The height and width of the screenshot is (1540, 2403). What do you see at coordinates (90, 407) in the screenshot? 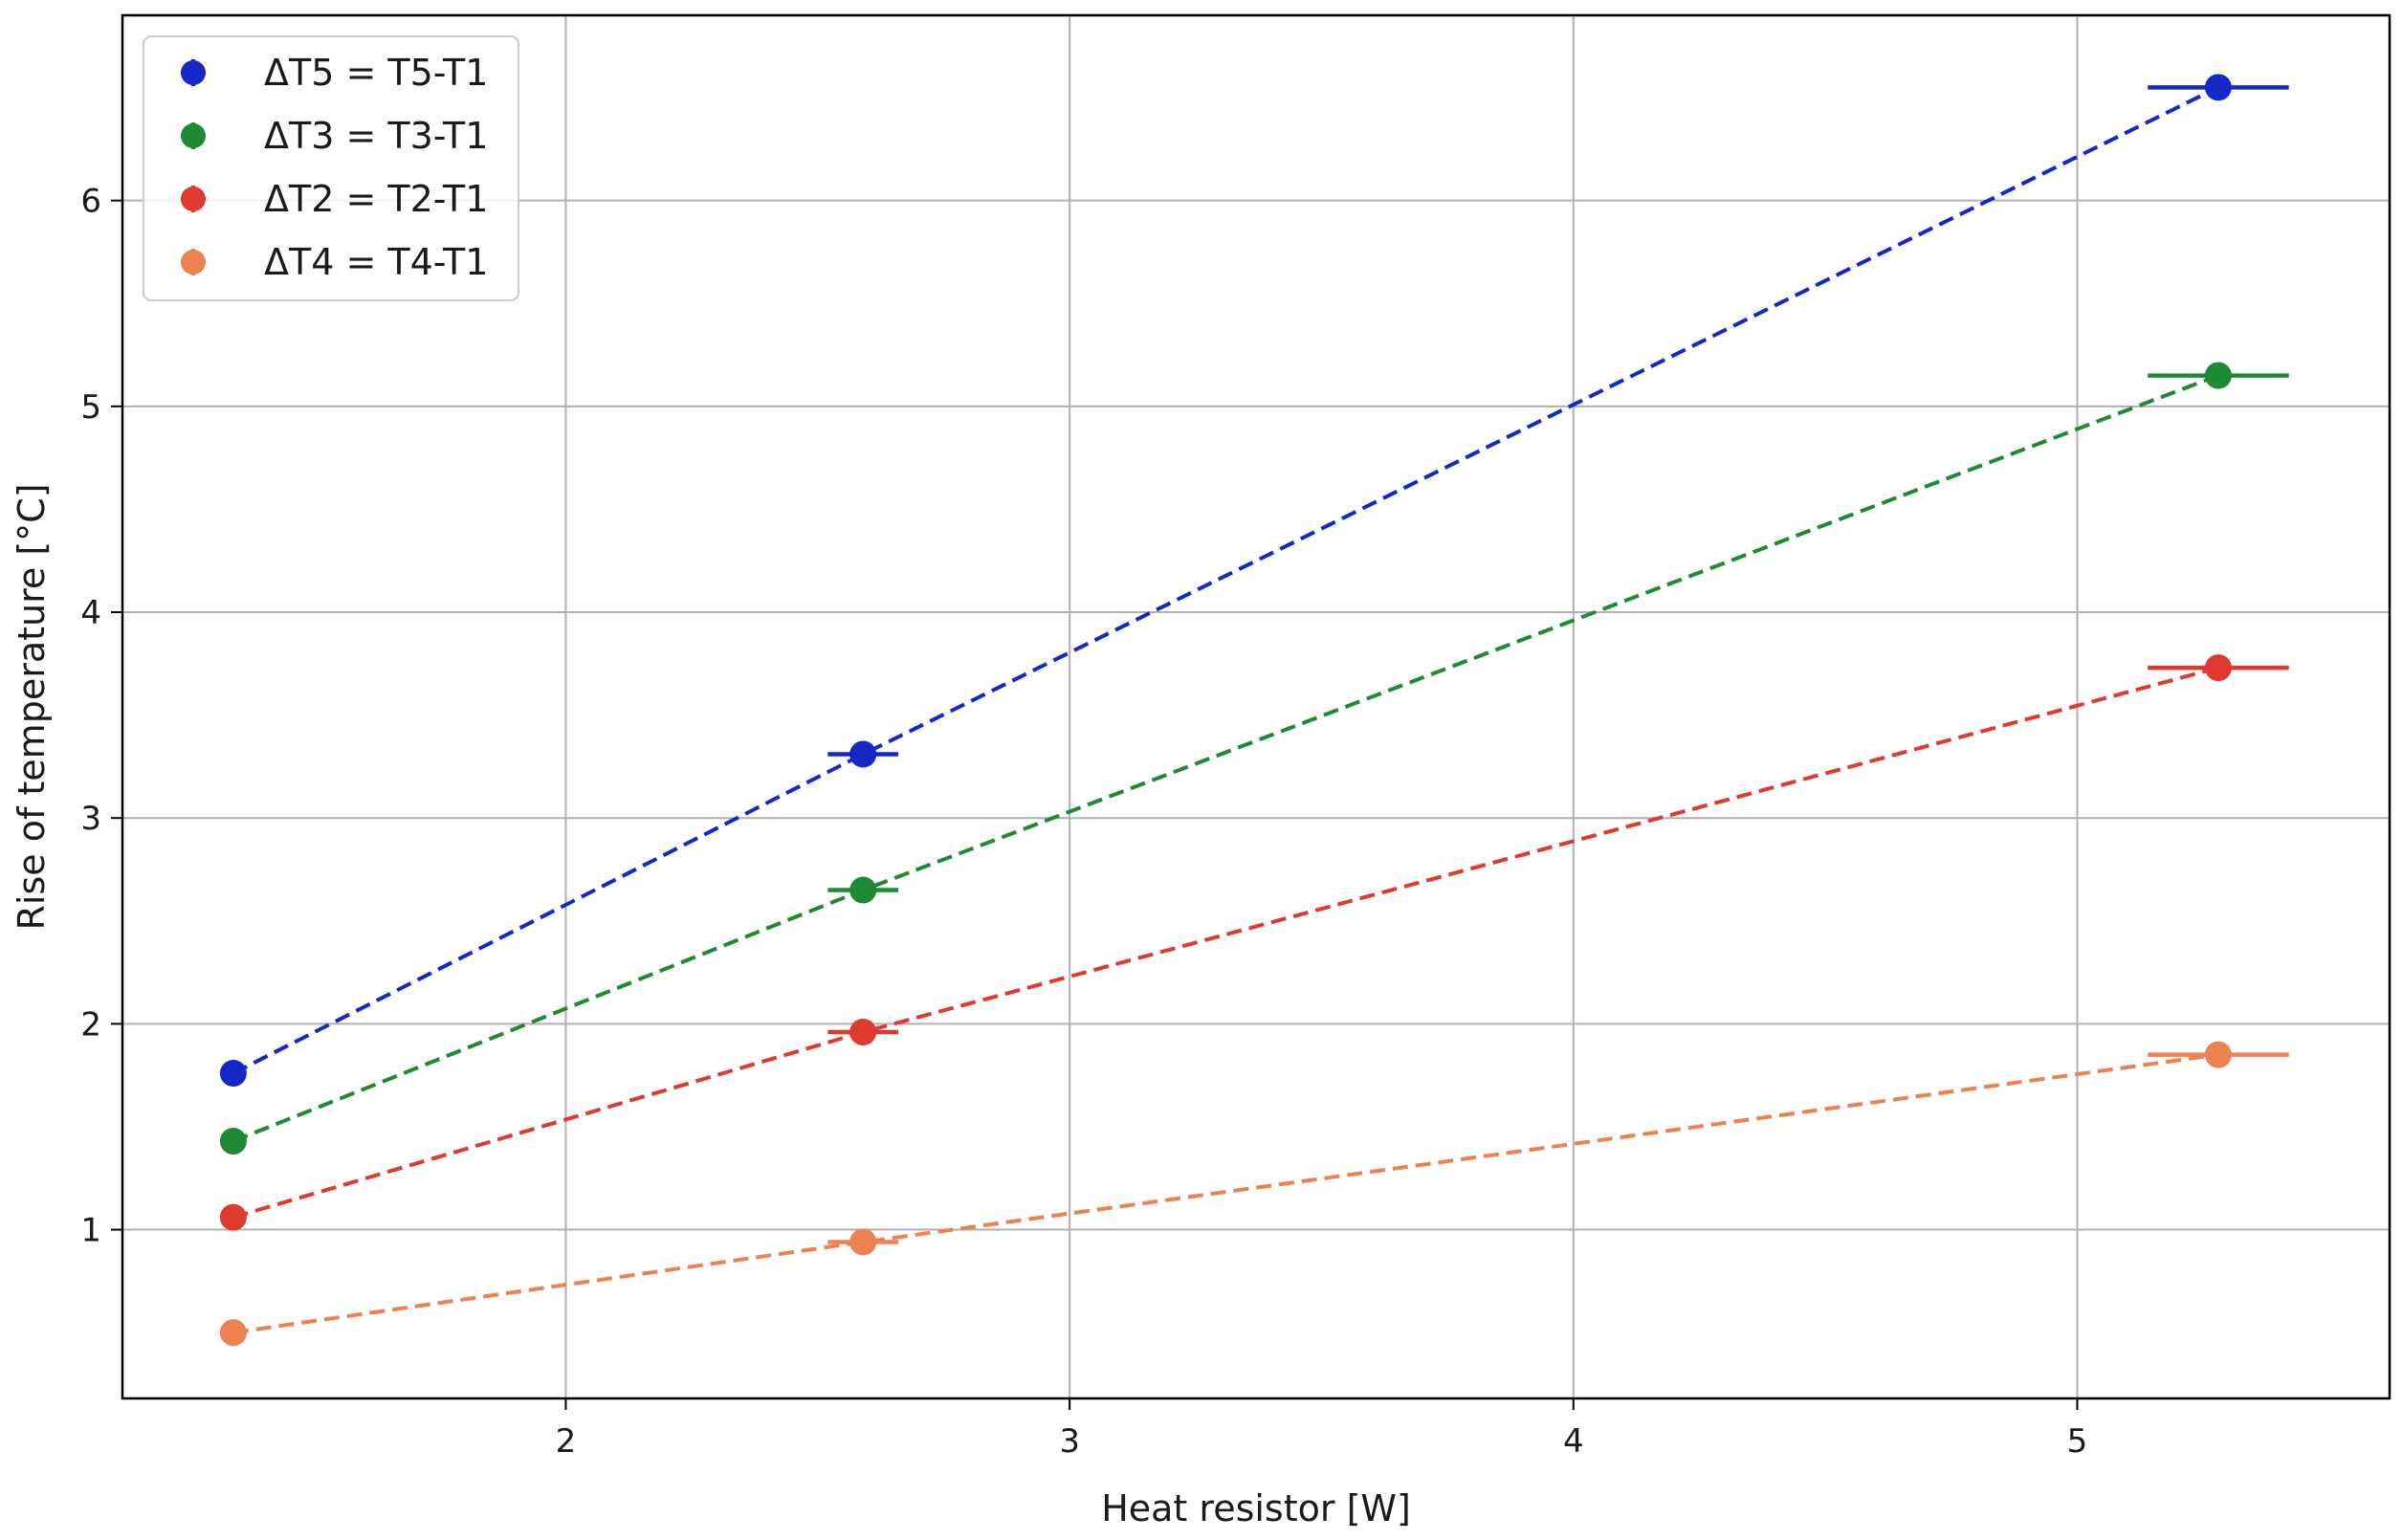
I see `y-tick-label: 5` at bounding box center [90, 407].